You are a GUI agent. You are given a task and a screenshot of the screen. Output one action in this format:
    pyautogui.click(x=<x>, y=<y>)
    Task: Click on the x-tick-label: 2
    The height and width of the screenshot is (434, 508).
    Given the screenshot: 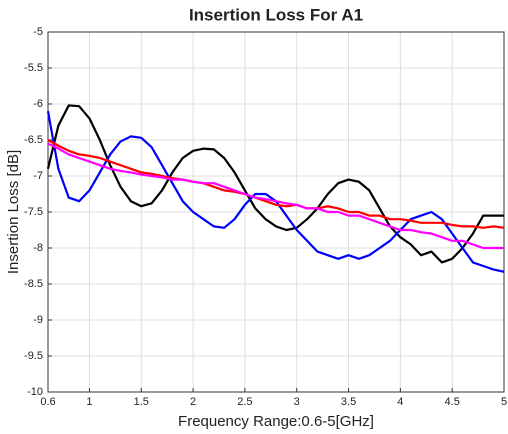 What is the action you would take?
    pyautogui.click(x=193, y=402)
    